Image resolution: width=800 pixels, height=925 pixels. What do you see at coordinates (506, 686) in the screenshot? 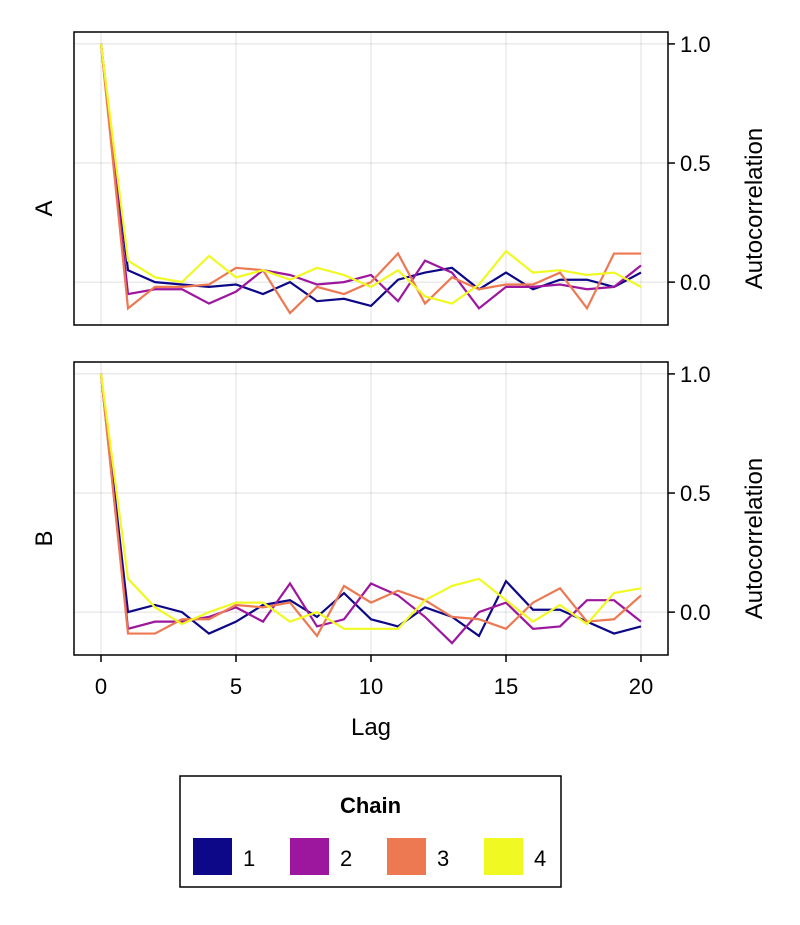
I see `x-tick-label: 15` at bounding box center [506, 686].